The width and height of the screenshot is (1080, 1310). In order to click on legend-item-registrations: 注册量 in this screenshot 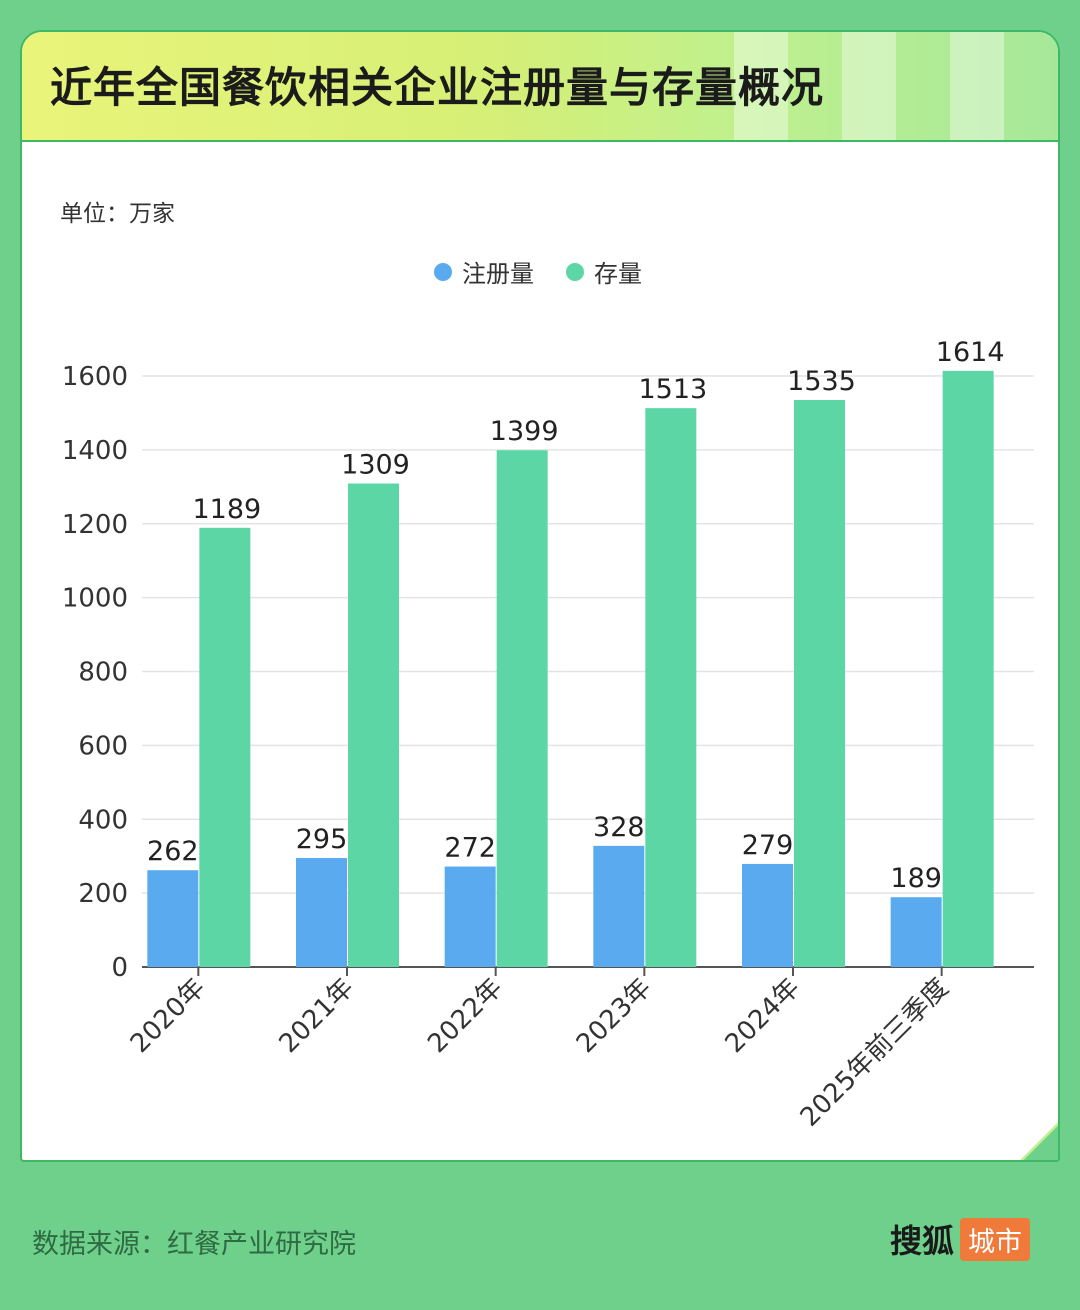, I will do `click(484, 271)`.